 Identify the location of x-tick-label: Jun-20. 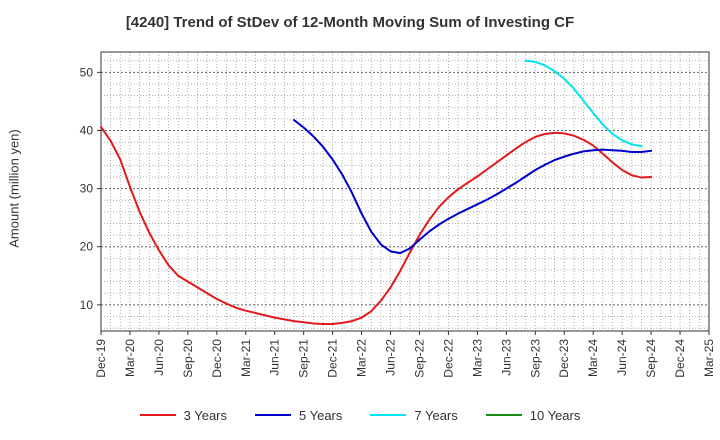
(159, 357).